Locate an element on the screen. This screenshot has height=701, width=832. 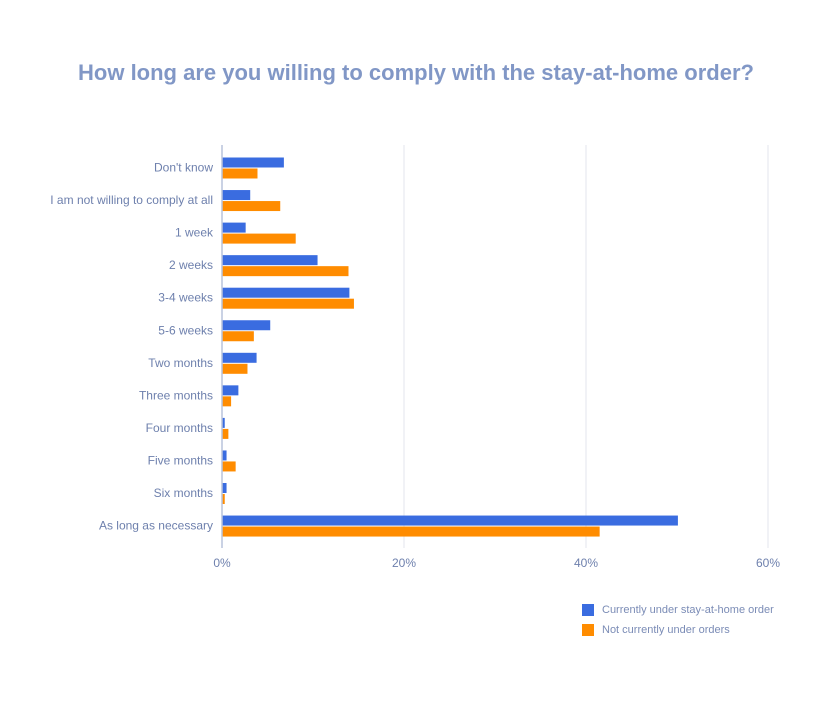
legend-label: Currently under stay-at-home order is located at coordinates (688, 610).